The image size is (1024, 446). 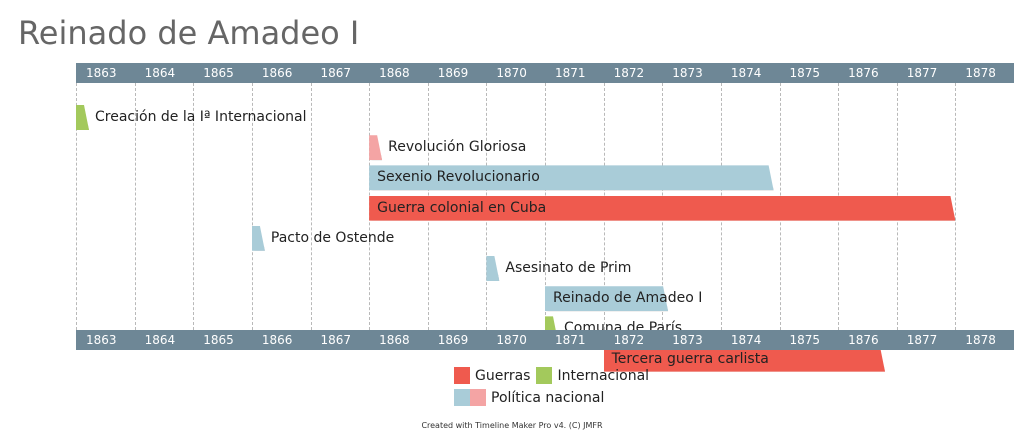 What do you see at coordinates (628, 298) in the screenshot?
I see `event-label: Reinado de Amadeo I` at bounding box center [628, 298].